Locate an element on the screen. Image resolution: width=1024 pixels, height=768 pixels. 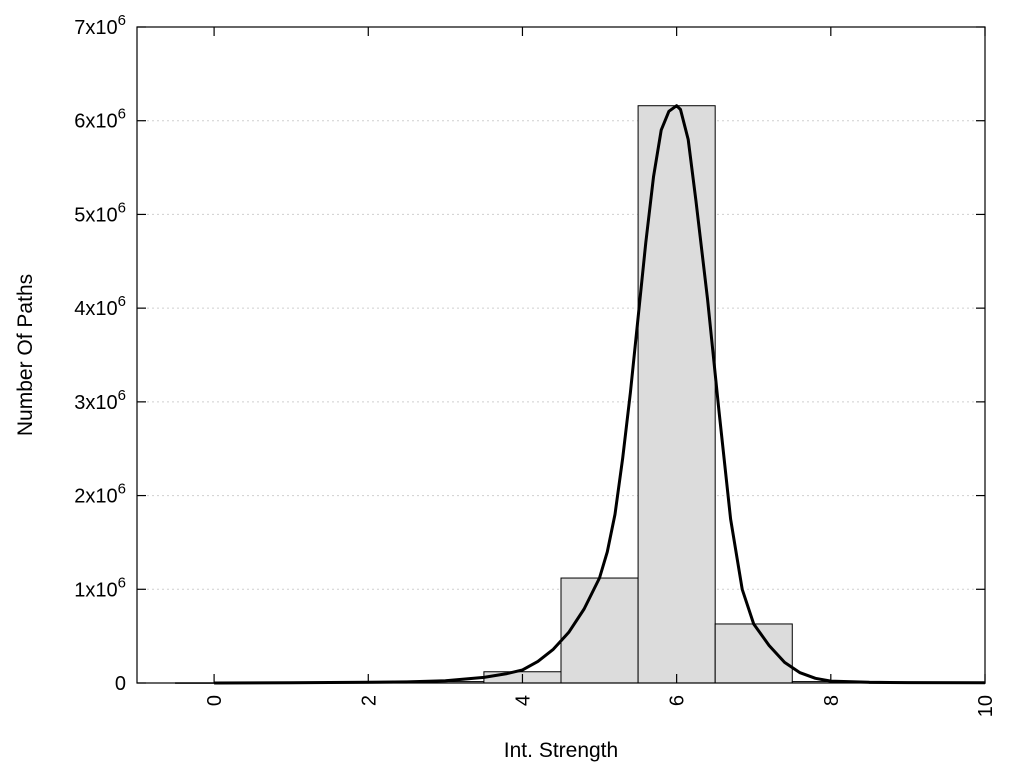
y-tick-label: 7x10⁶ is located at coordinates (100, 25).